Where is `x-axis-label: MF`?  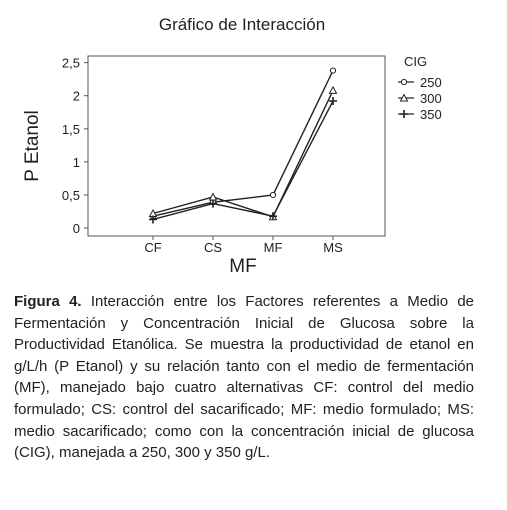
x-axis-label: MF is located at coordinates (242, 266).